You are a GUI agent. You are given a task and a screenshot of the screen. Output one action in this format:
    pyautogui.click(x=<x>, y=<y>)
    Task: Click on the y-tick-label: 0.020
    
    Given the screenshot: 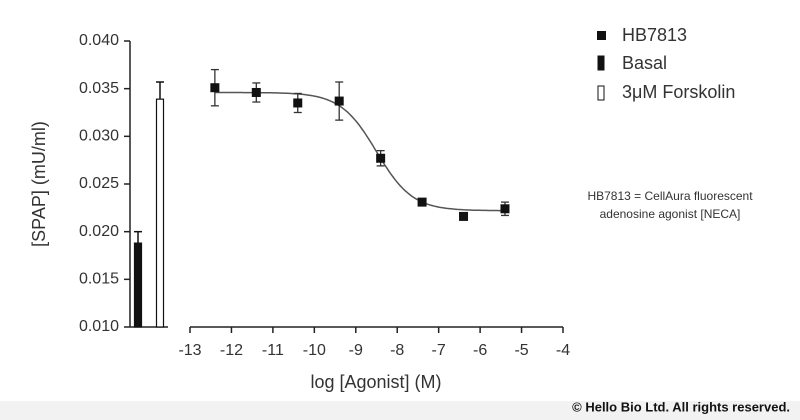 What is the action you would take?
    pyautogui.click(x=99, y=231)
    